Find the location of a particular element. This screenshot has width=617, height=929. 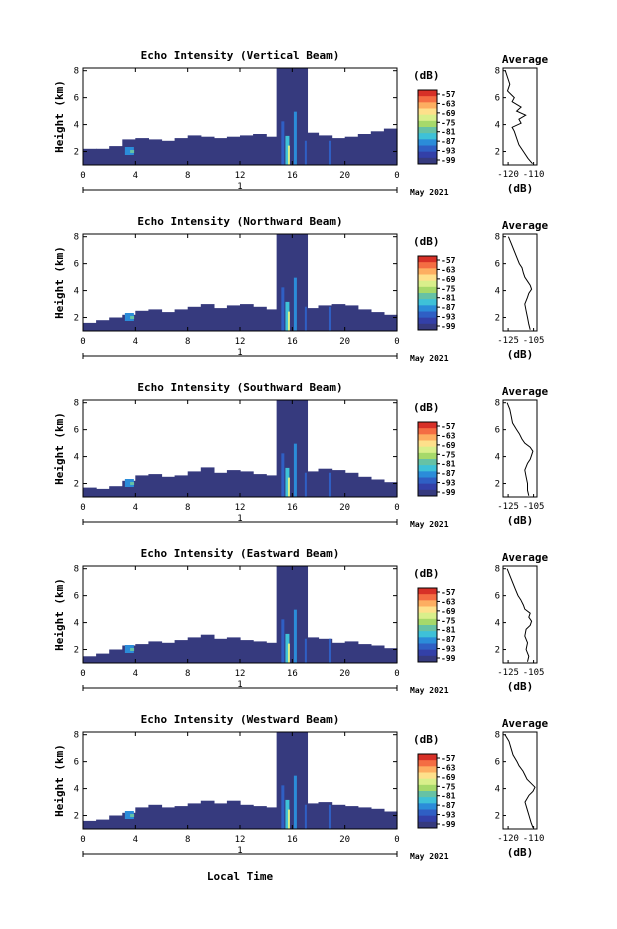

colorbar-tick-label: -63 is located at coordinates (448, 435).